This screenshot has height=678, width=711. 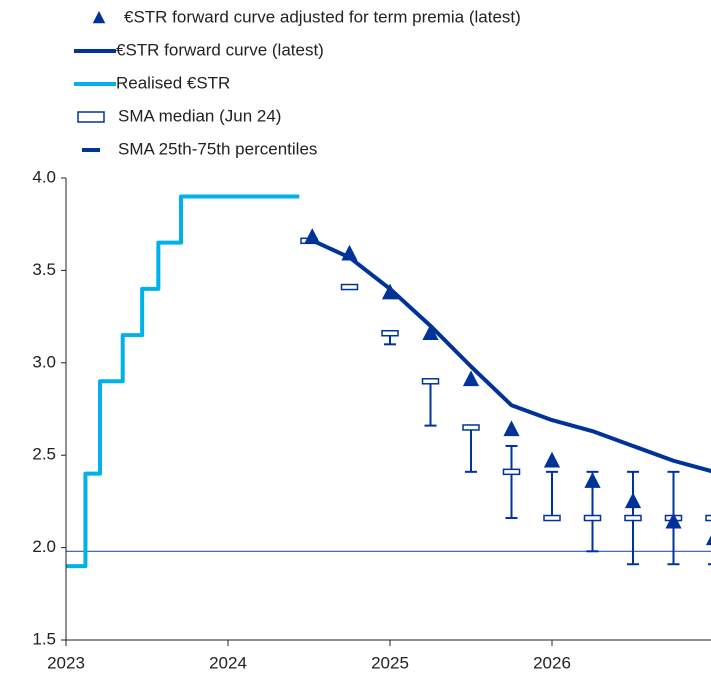 What do you see at coordinates (220, 49) in the screenshot?
I see `legend-label: €STR forward curve (latest)` at bounding box center [220, 49].